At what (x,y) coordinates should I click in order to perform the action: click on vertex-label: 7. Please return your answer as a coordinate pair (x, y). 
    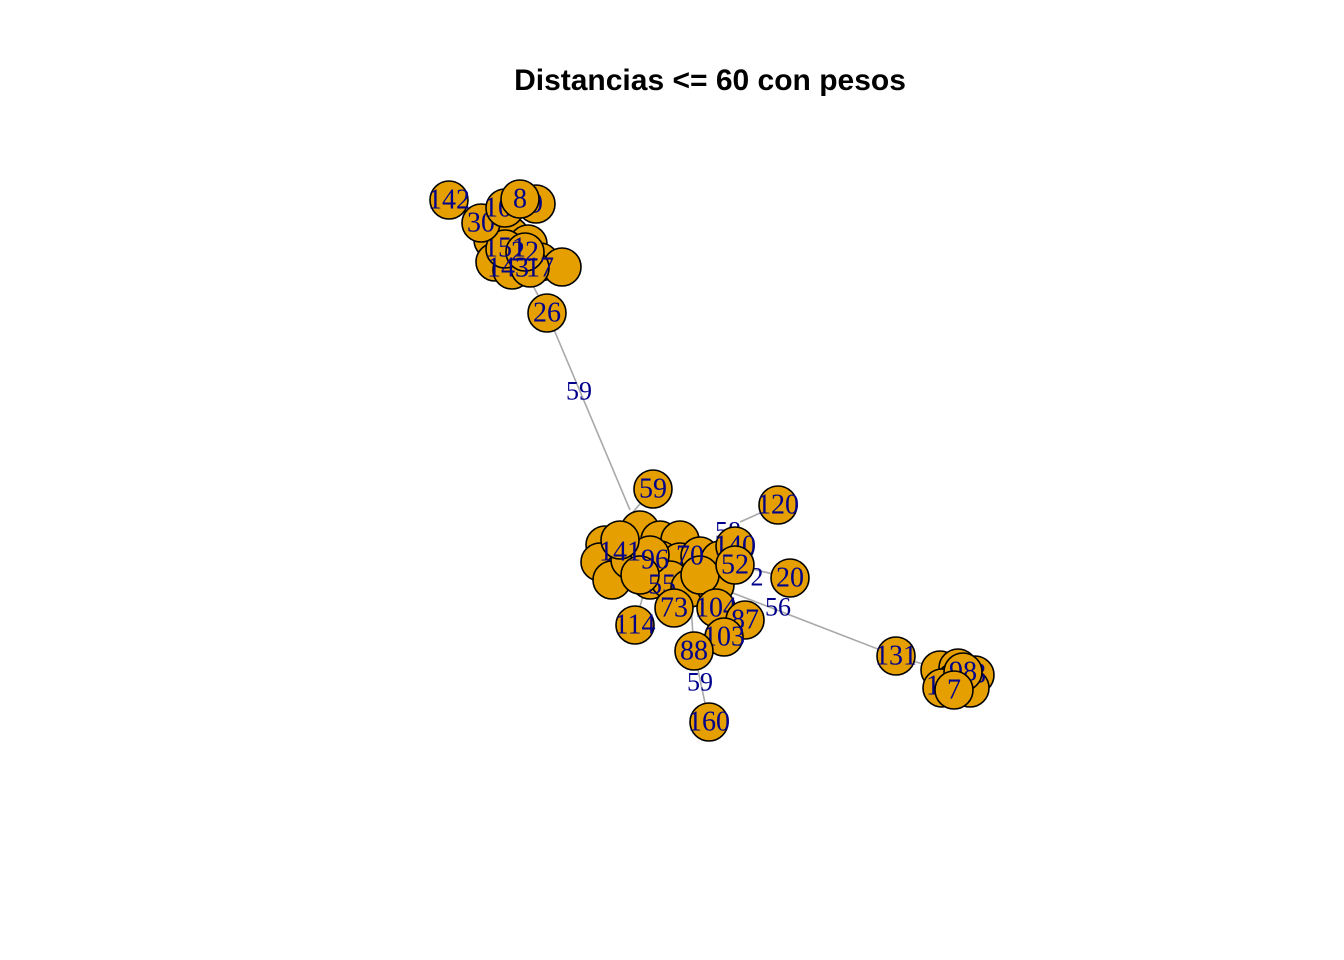
    Looking at the image, I should click on (954, 690).